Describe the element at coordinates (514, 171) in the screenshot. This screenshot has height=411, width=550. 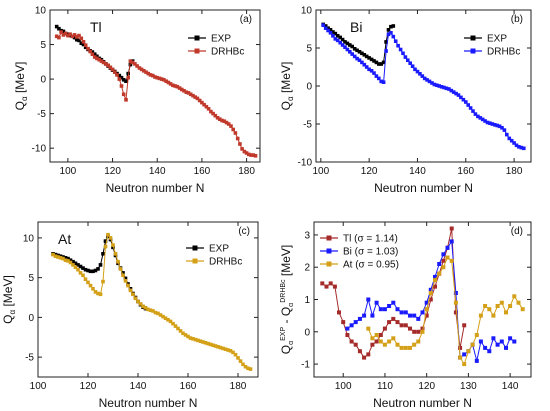
I see `x-tick-label: 180` at that location.